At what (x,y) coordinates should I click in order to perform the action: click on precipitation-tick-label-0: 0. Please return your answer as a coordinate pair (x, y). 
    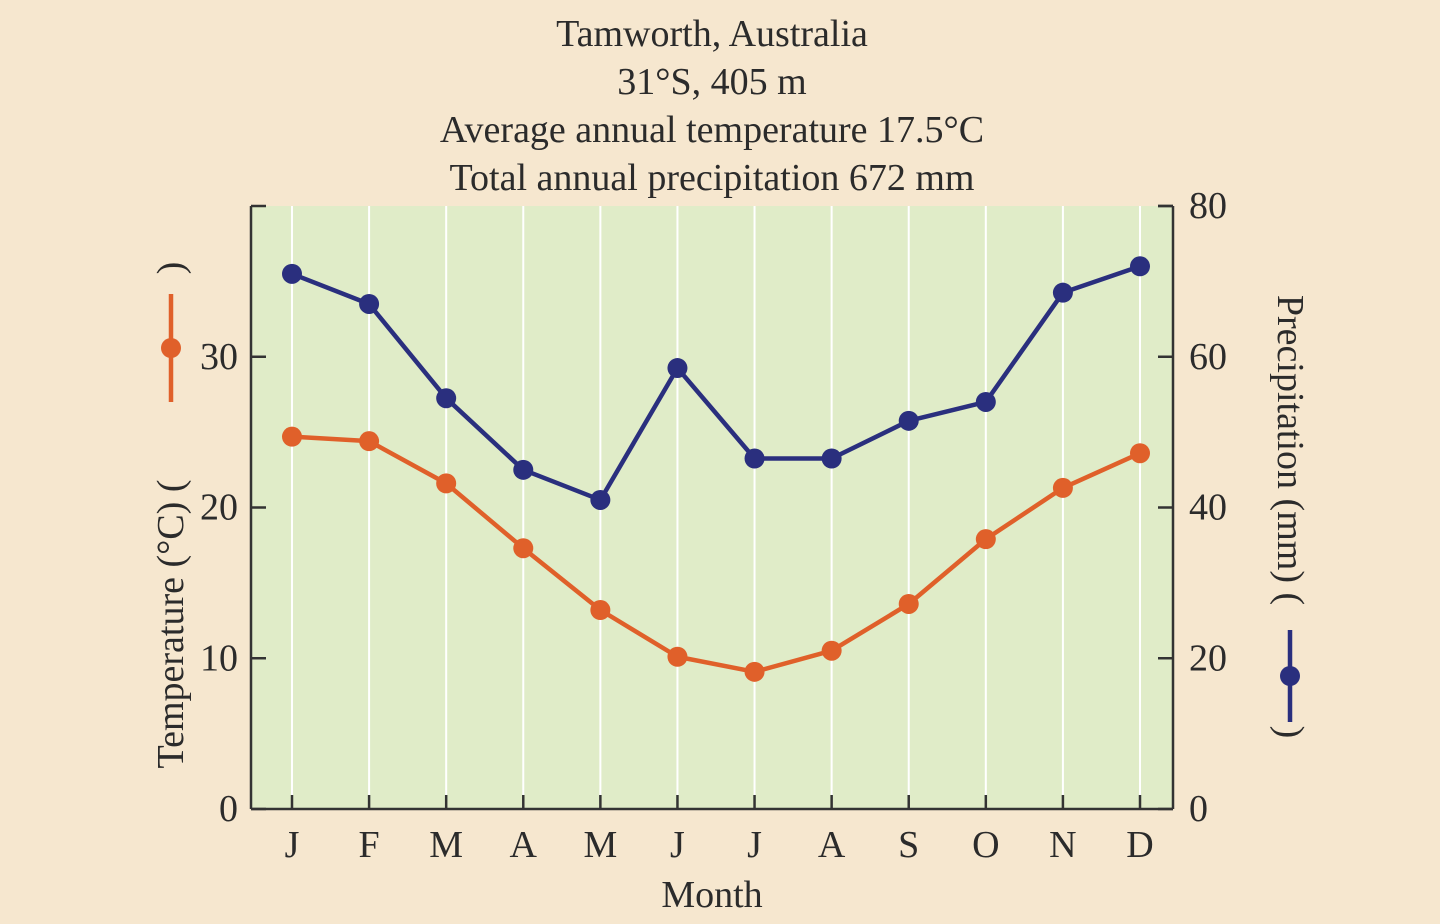
    Looking at the image, I should click on (1198, 809).